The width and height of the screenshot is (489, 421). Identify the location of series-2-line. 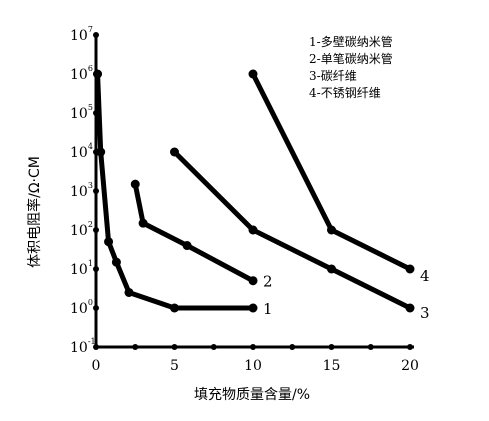
(194, 232).